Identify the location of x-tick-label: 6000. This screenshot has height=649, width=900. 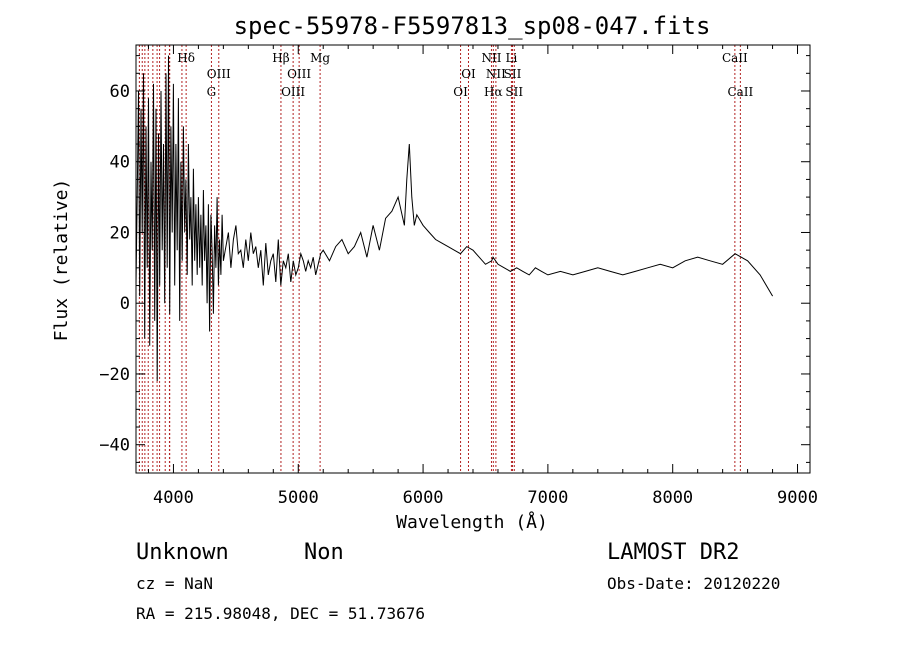
(423, 498).